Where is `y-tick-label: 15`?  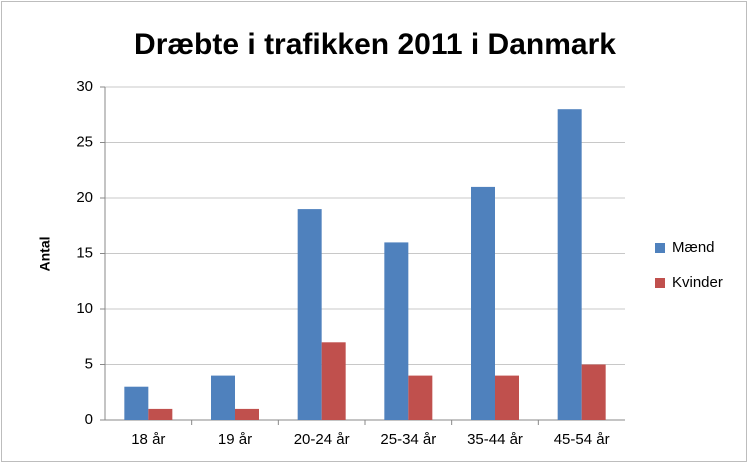
y-tick-label: 15 is located at coordinates (84, 252).